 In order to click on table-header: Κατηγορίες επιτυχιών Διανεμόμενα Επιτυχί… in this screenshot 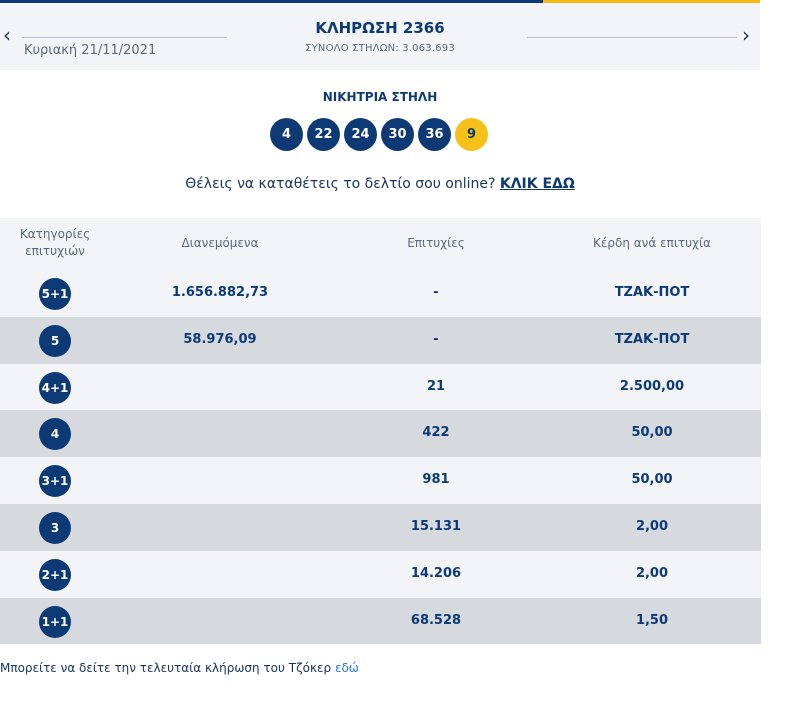, I will do `click(380, 244)`.